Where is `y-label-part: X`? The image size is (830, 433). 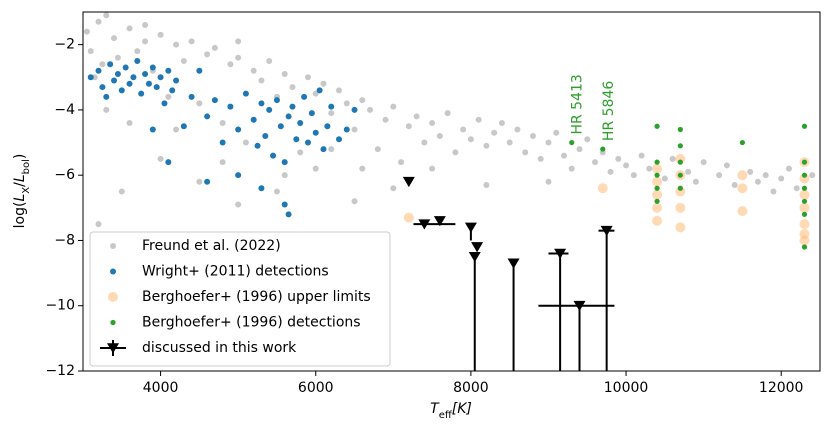 y-label-part: X is located at coordinates (26, 190).